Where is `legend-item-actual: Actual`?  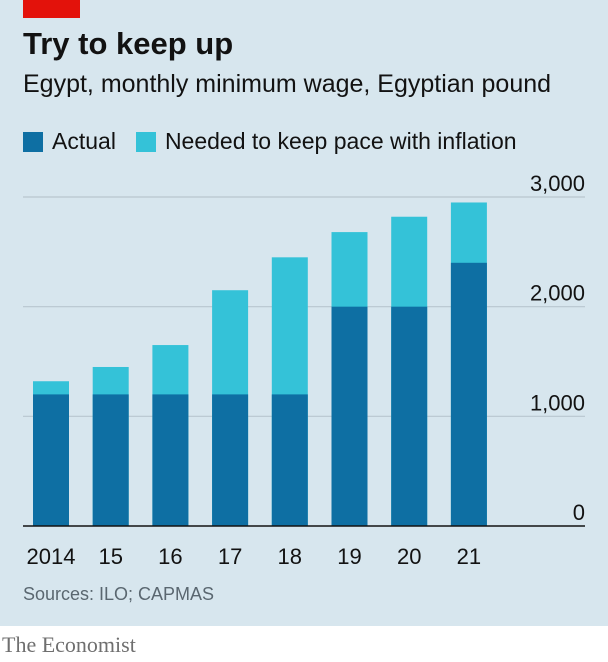 legend-item-actual: Actual is located at coordinates (69, 141).